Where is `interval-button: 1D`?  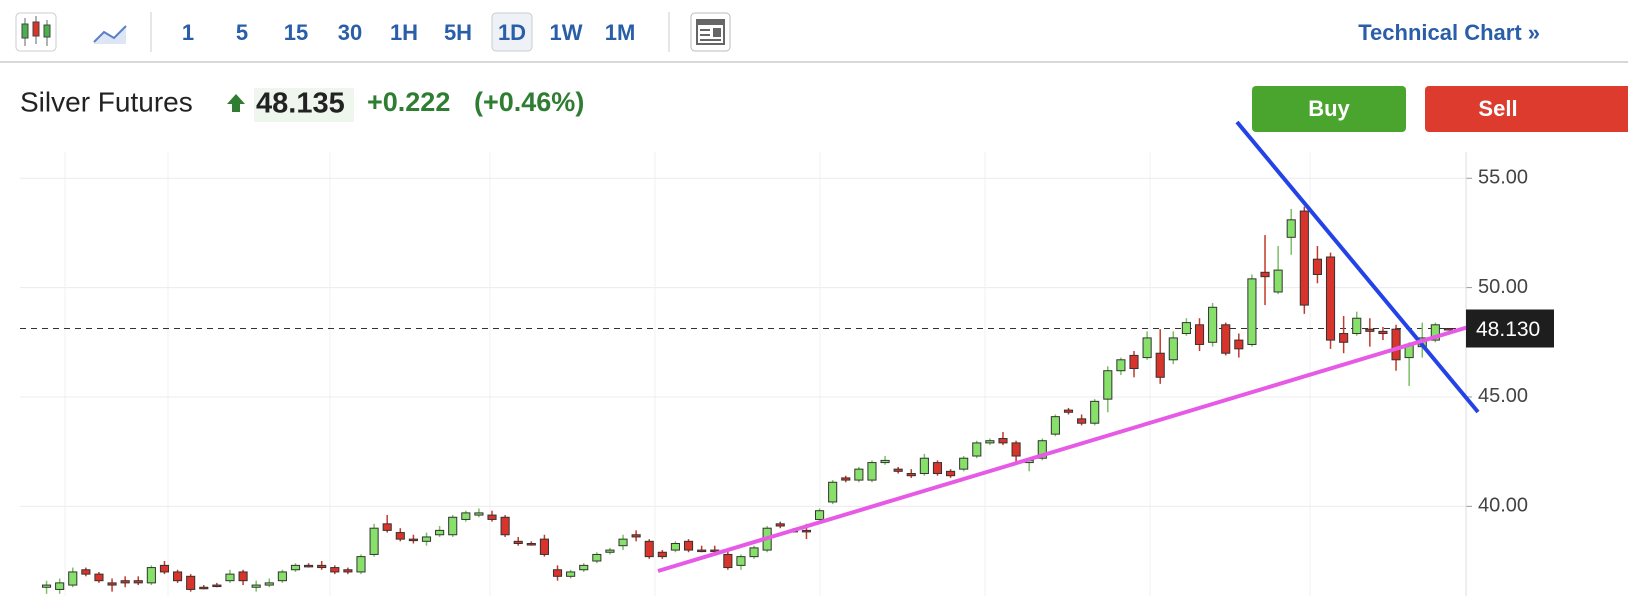
interval-button: 1D is located at coordinates (512, 32).